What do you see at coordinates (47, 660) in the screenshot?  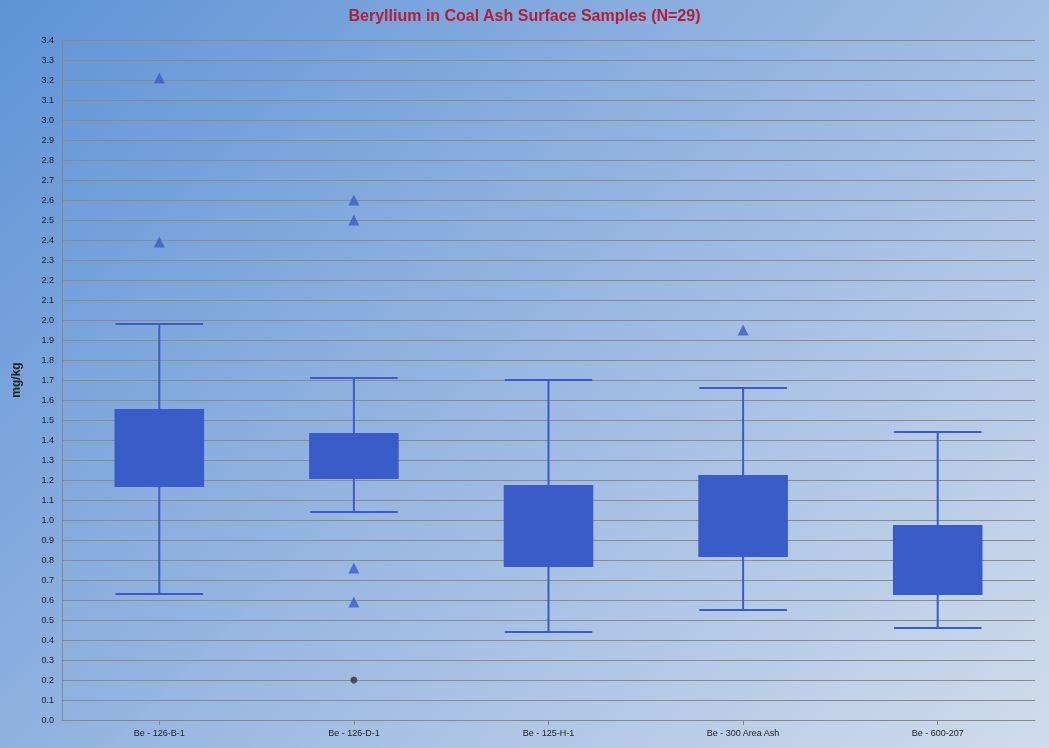 I see `y-tick-label: 0.3` at bounding box center [47, 660].